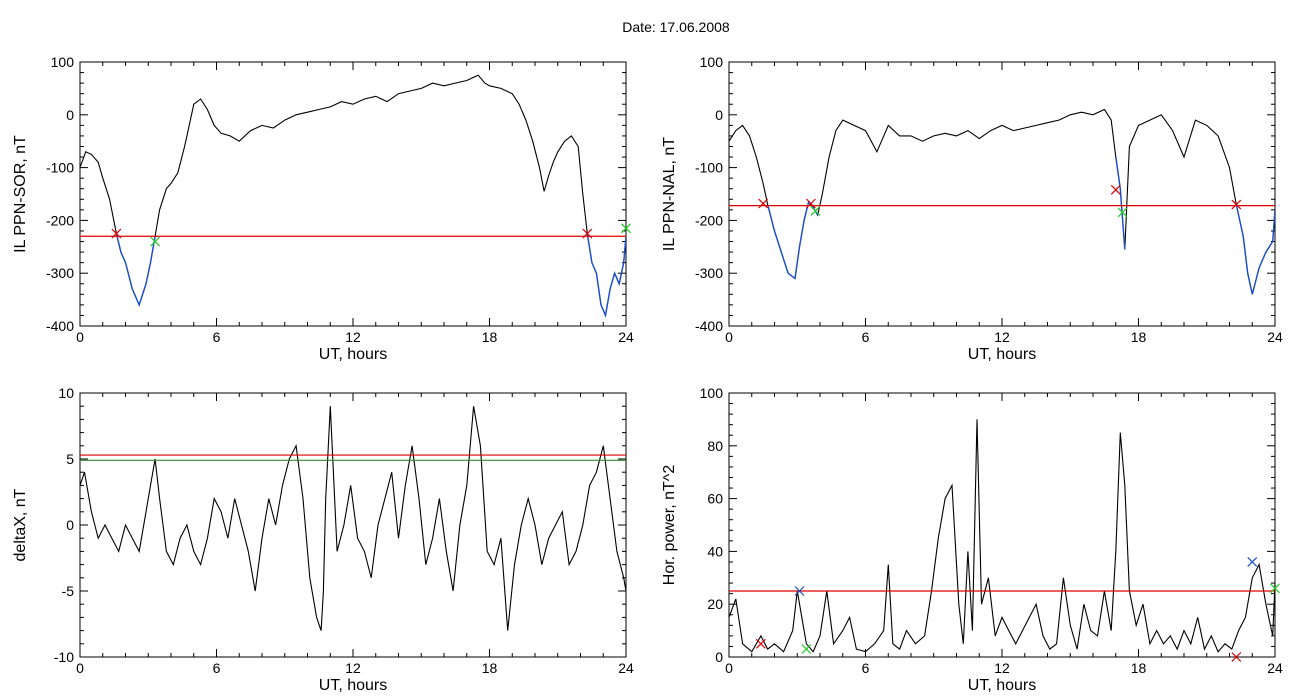  I want to click on y-tick-label: 20, so click(715, 604).